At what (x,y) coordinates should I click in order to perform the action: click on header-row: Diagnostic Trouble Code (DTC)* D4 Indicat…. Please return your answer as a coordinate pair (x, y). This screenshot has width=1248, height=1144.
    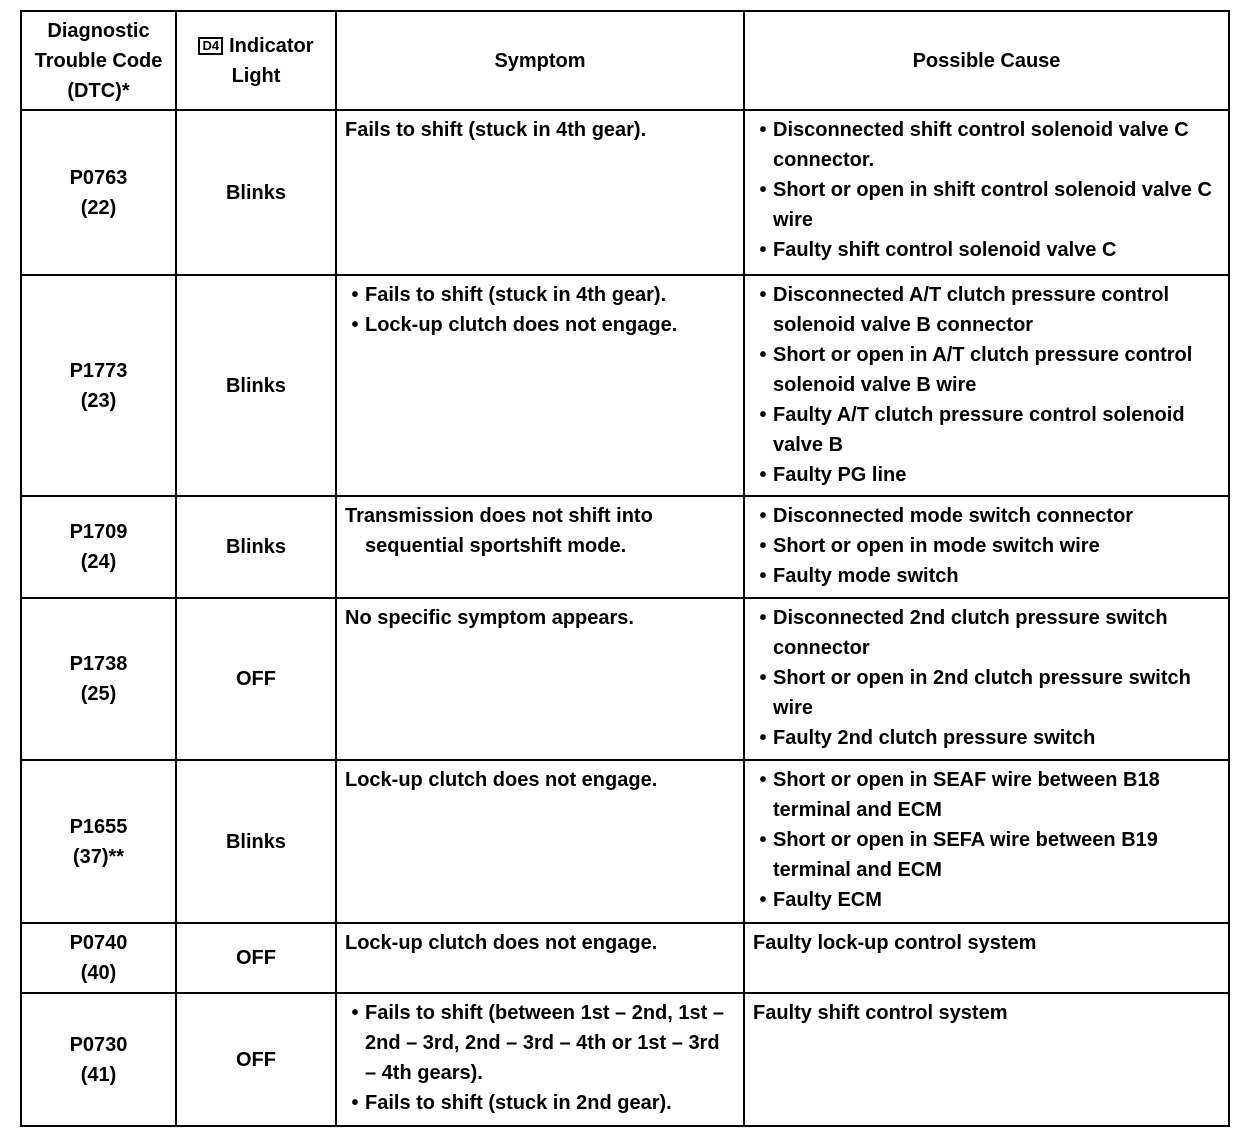
    Looking at the image, I should click on (625, 60).